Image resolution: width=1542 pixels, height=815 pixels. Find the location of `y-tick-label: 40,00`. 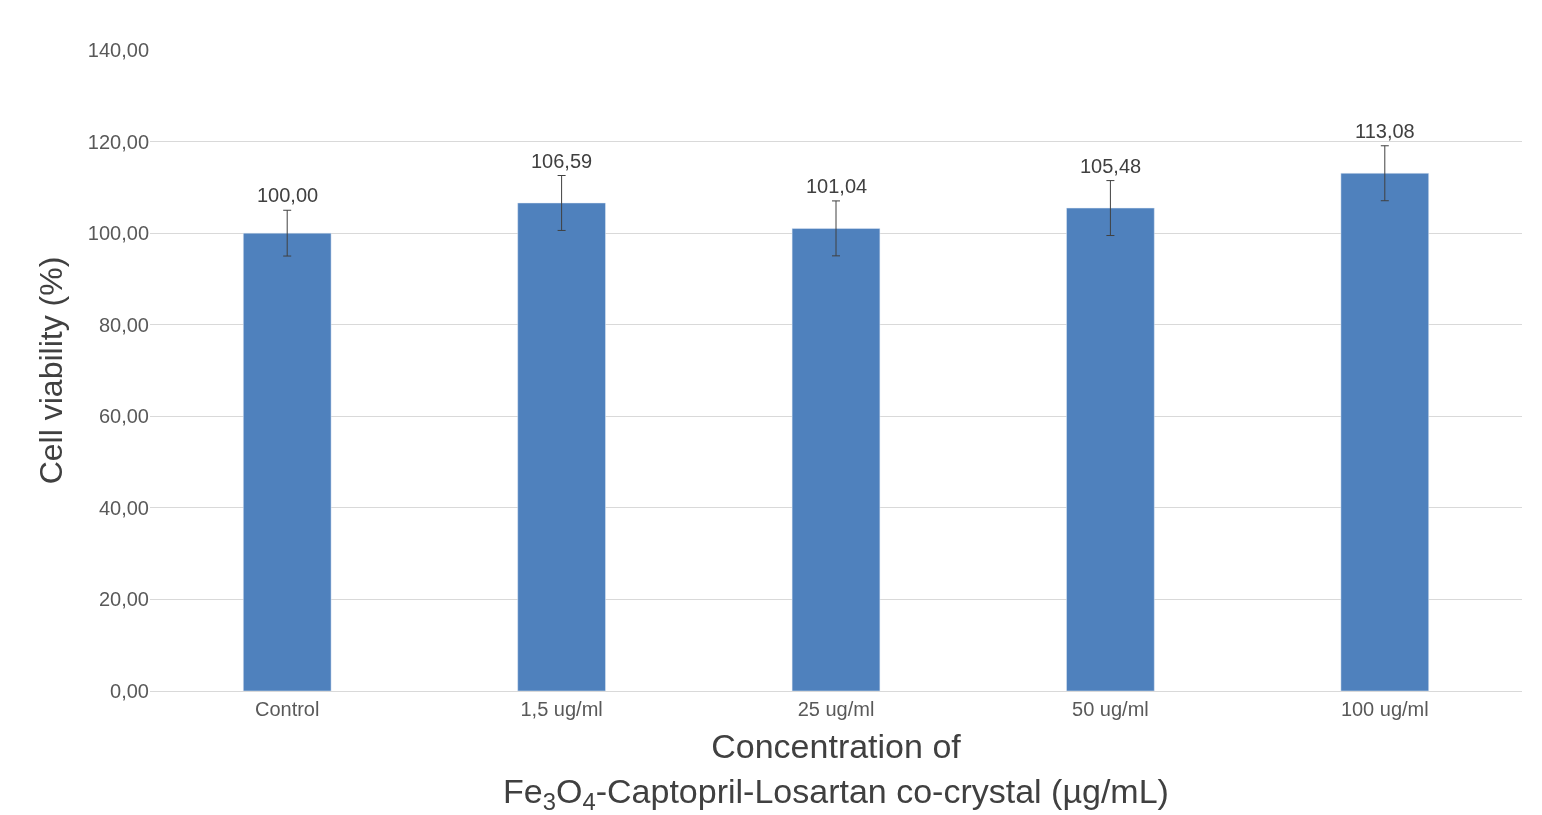

y-tick-label: 40,00 is located at coordinates (123, 507).